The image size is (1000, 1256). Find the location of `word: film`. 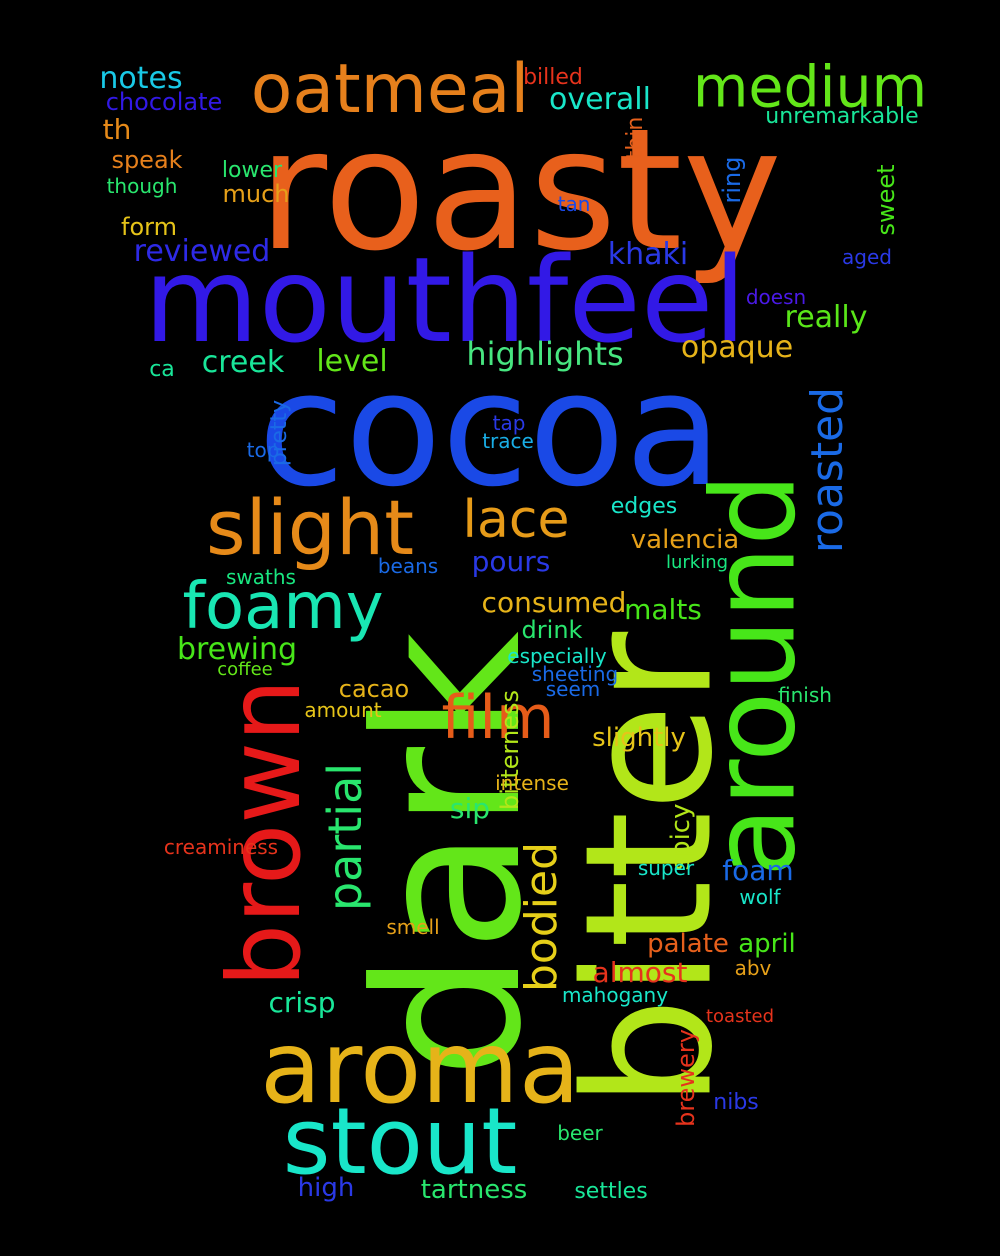

word: film is located at coordinates (498, 718).